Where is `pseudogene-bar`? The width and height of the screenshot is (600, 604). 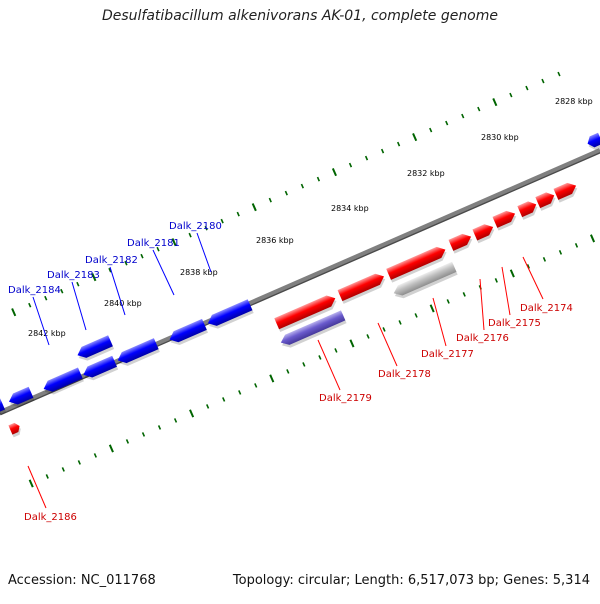
pseudogene-bar is located at coordinates (425, 281).